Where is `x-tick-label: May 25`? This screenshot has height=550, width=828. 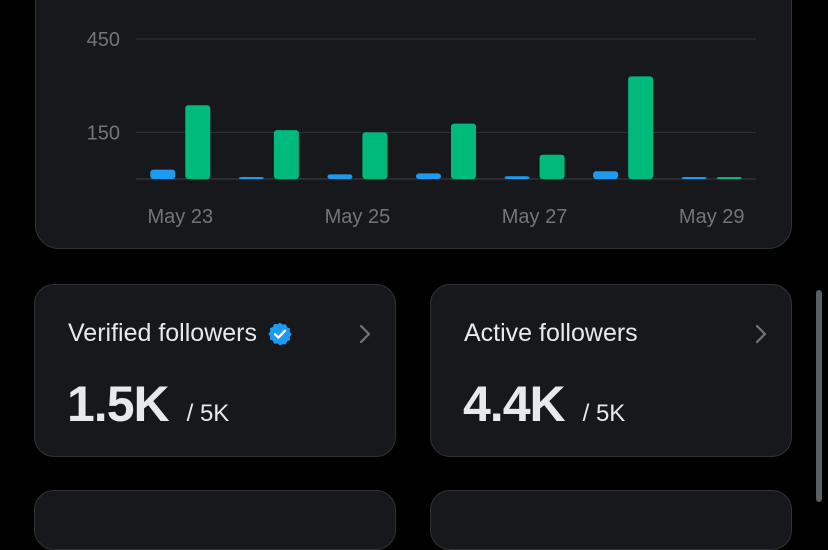 x-tick-label: May 25 is located at coordinates (358, 217).